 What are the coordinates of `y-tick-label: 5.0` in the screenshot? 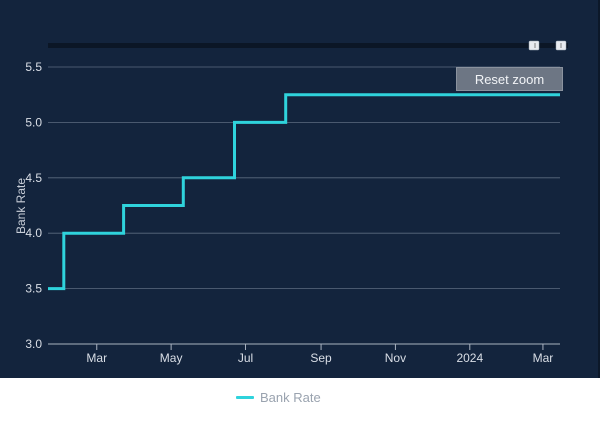 It's located at (33, 122).